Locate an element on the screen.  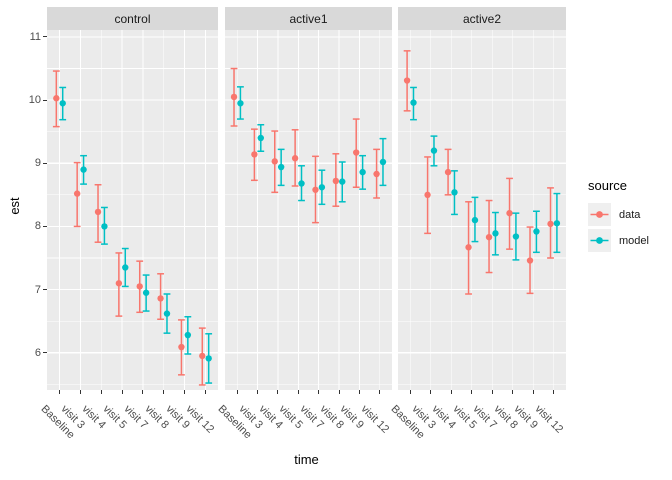
legend-key-model is located at coordinates (599, 240).